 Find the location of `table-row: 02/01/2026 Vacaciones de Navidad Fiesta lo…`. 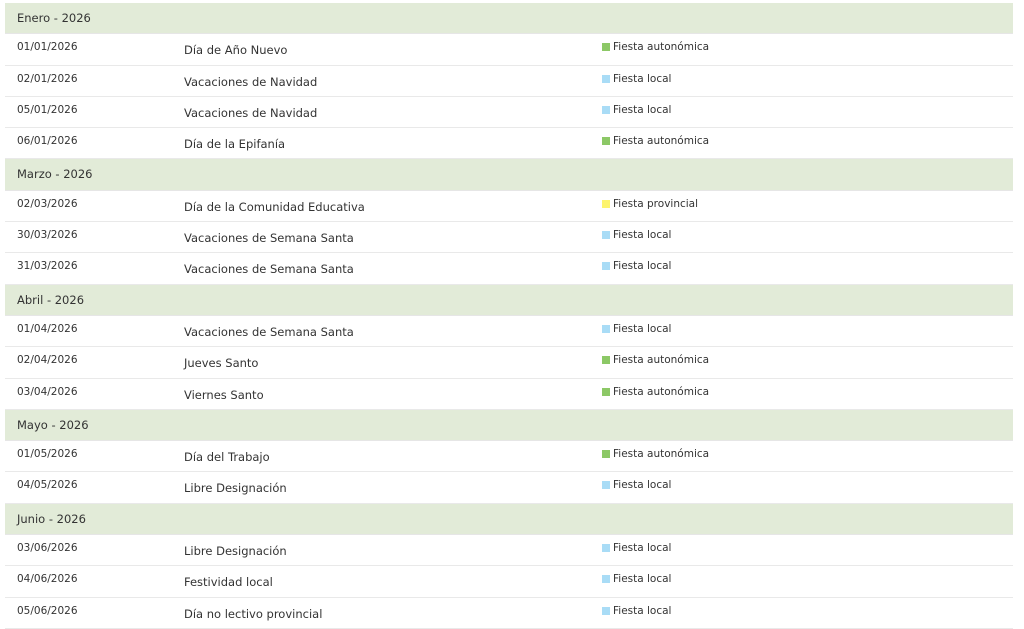

table-row: 02/01/2026 Vacaciones de Navidad Fiesta lo… is located at coordinates (509, 81).